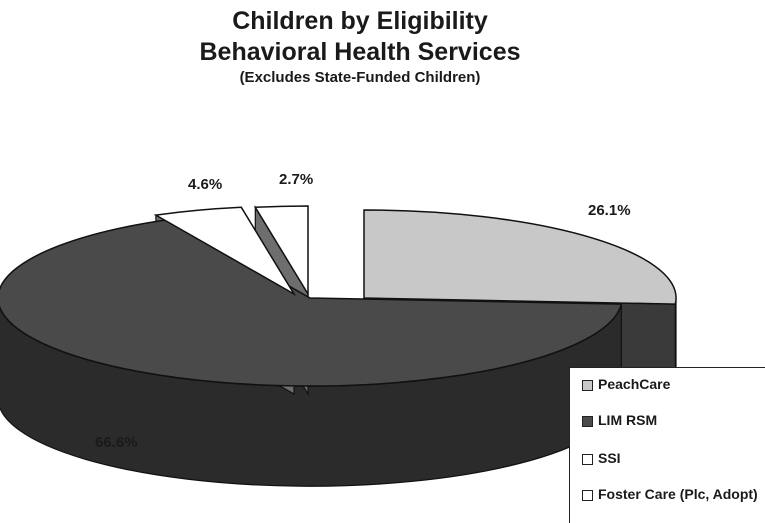  What do you see at coordinates (672, 458) in the screenshot?
I see `legend-item-ssi: SSI` at bounding box center [672, 458].